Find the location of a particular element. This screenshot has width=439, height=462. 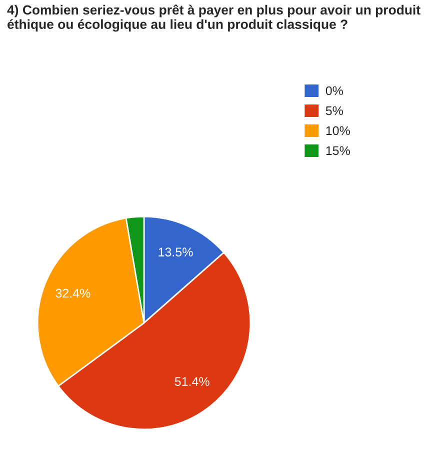

data-label: 13.5% is located at coordinates (175, 252).